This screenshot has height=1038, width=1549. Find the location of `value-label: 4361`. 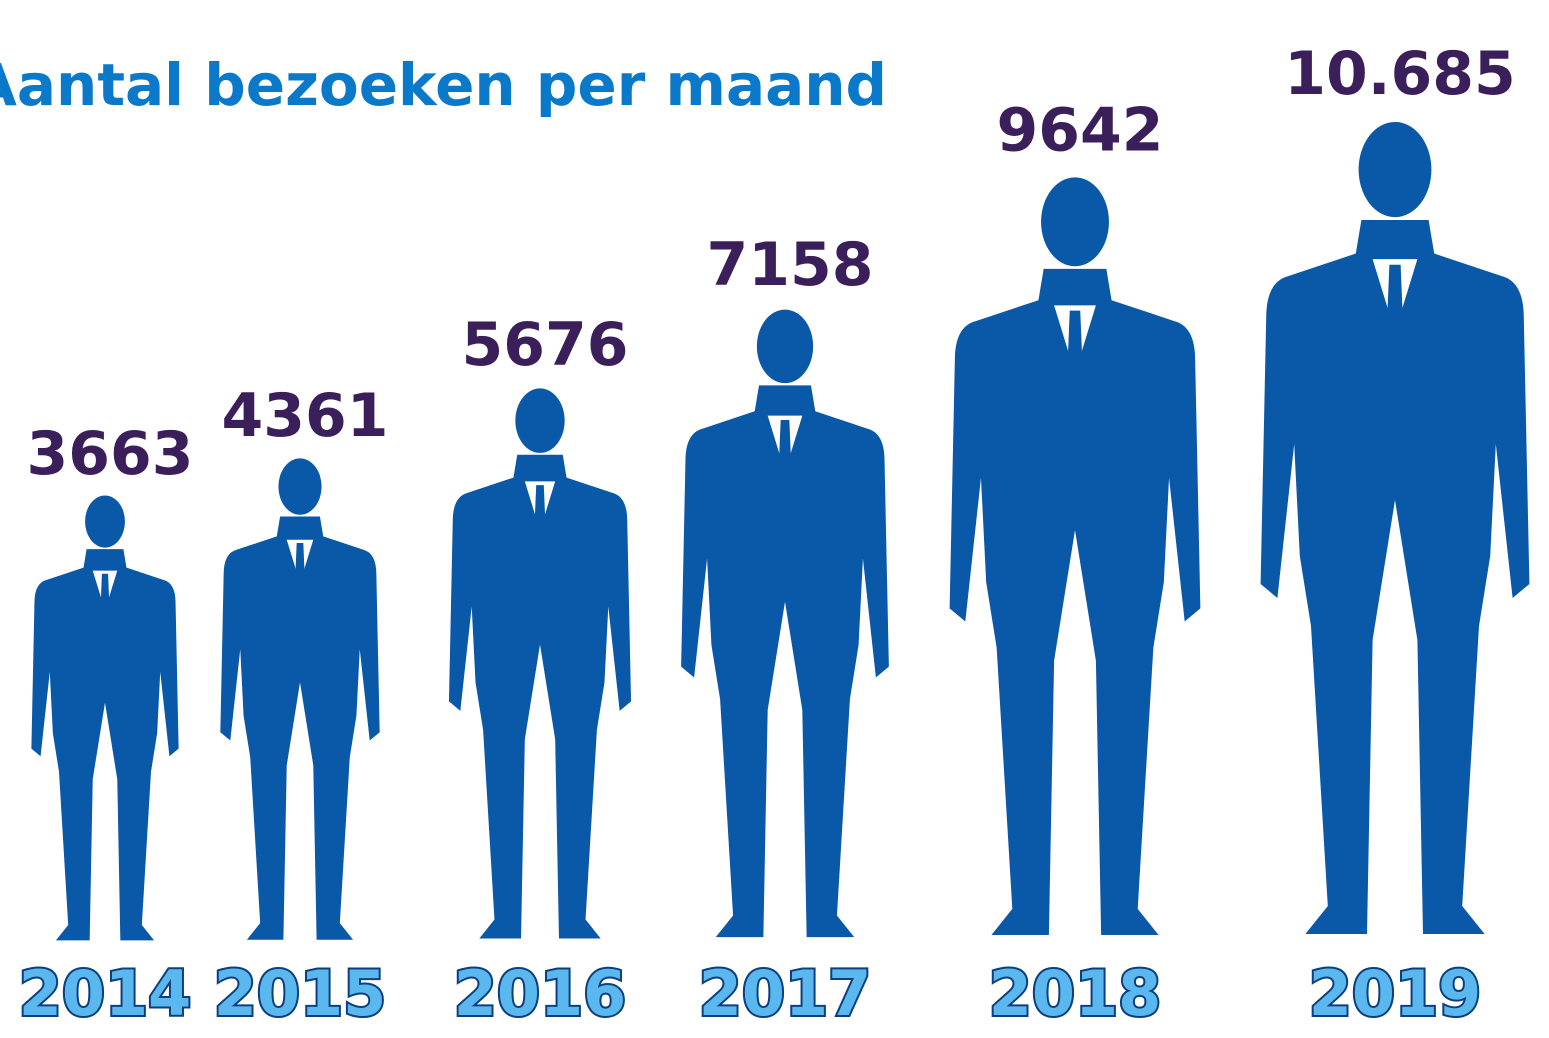

value-label: 4361 is located at coordinates (305, 416).